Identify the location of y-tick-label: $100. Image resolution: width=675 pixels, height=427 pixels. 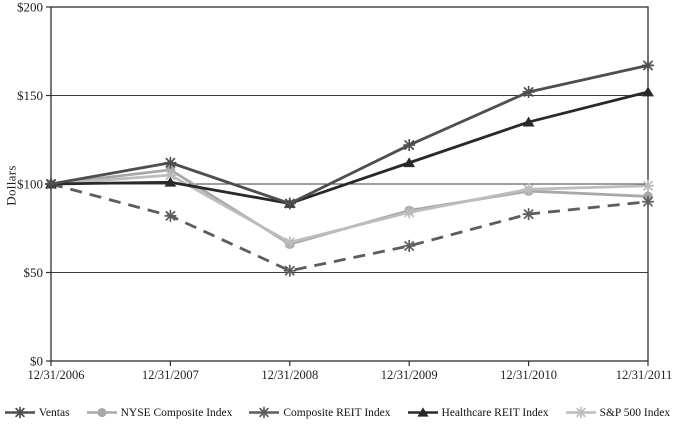
(30, 184).